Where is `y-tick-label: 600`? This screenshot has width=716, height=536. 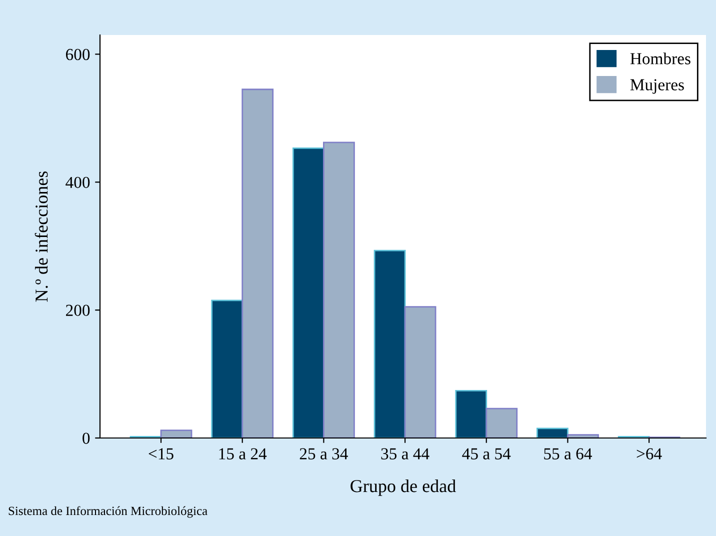
y-tick-label: 600 is located at coordinates (78, 54).